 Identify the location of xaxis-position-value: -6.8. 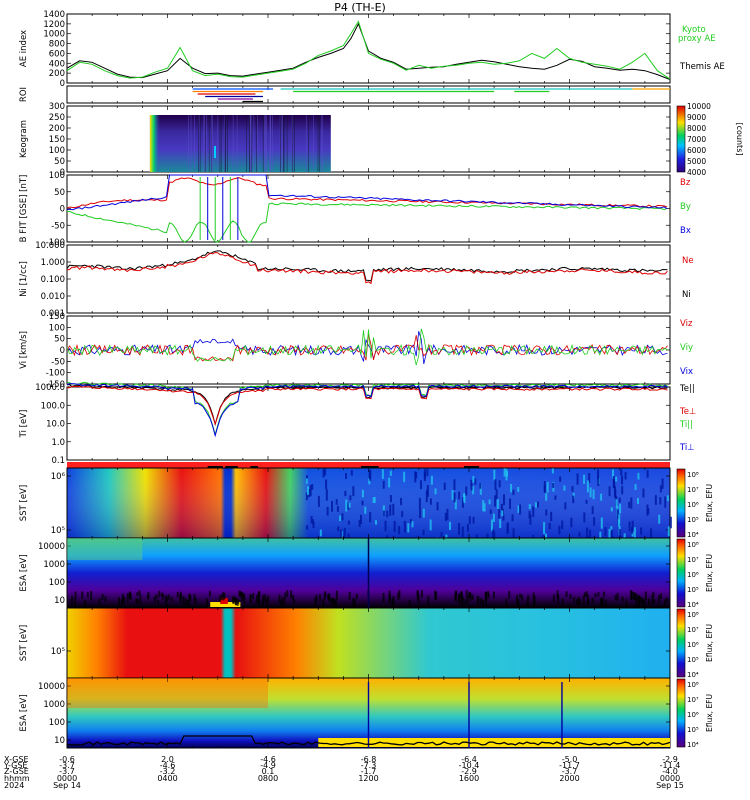
(369, 759).